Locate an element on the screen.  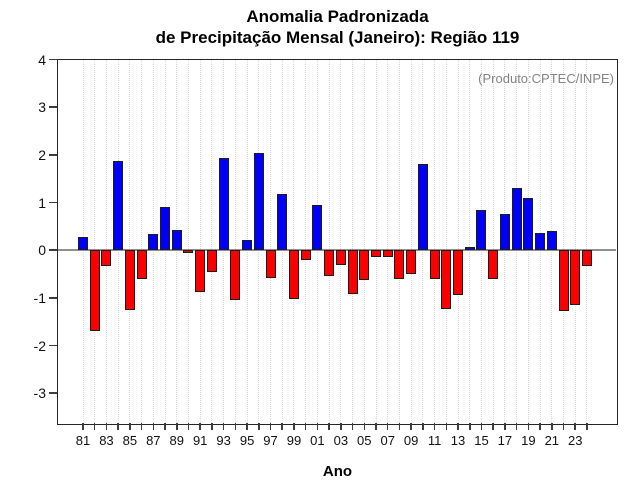
y-axis-tick-label: 4 is located at coordinates (42, 59).